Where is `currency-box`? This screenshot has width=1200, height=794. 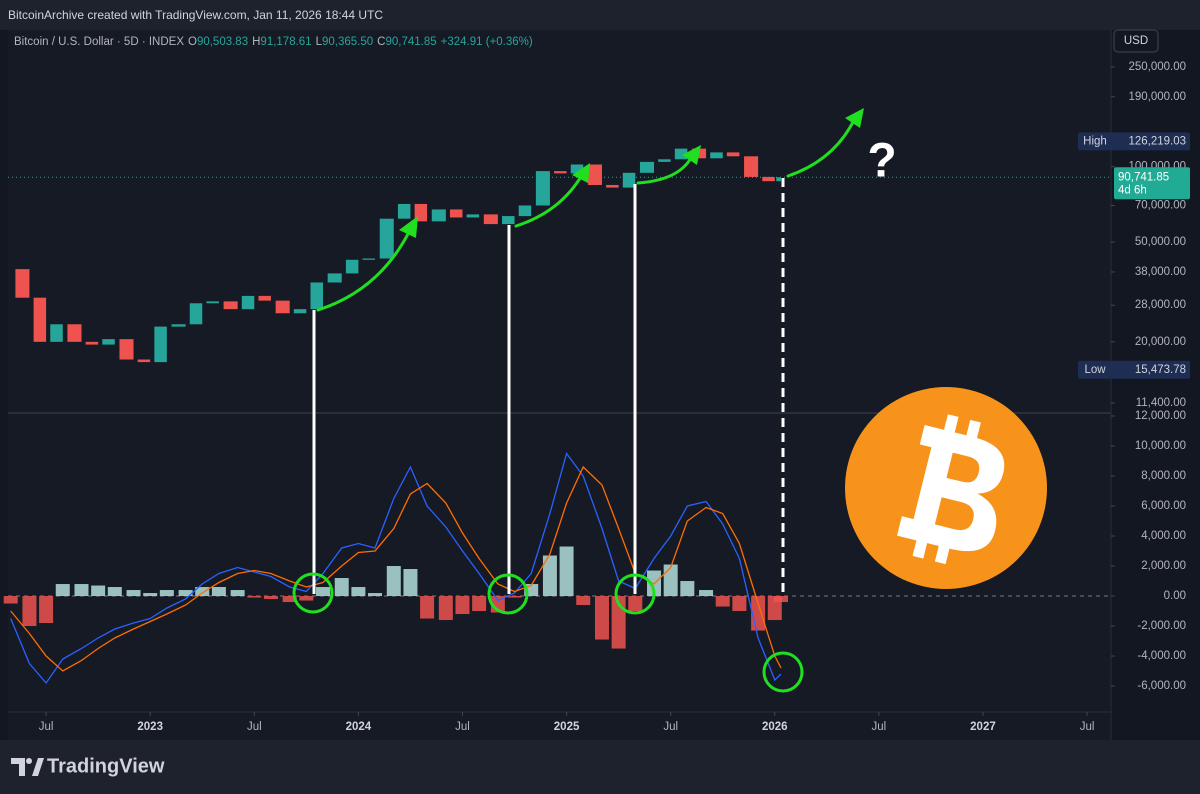 currency-box is located at coordinates (1136, 41).